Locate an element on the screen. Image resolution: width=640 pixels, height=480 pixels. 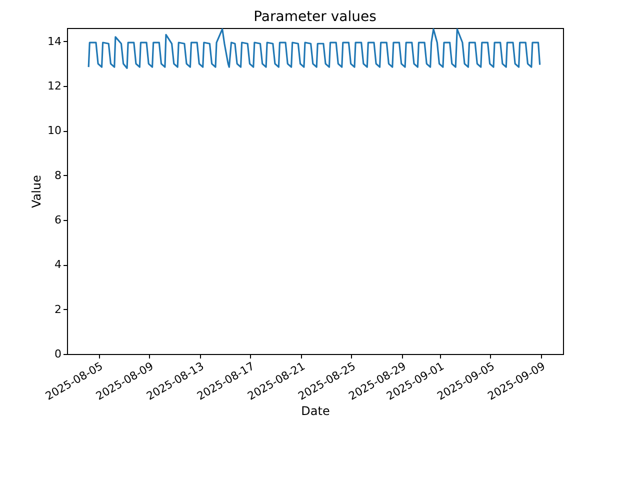
y-tick-label: 4 is located at coordinates (58, 265).